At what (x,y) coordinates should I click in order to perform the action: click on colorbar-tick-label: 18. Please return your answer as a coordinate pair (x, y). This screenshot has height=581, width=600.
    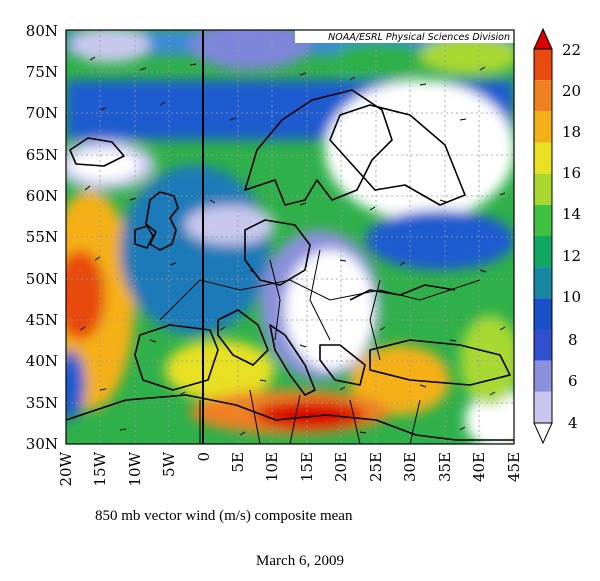
    Looking at the image, I should click on (571, 132).